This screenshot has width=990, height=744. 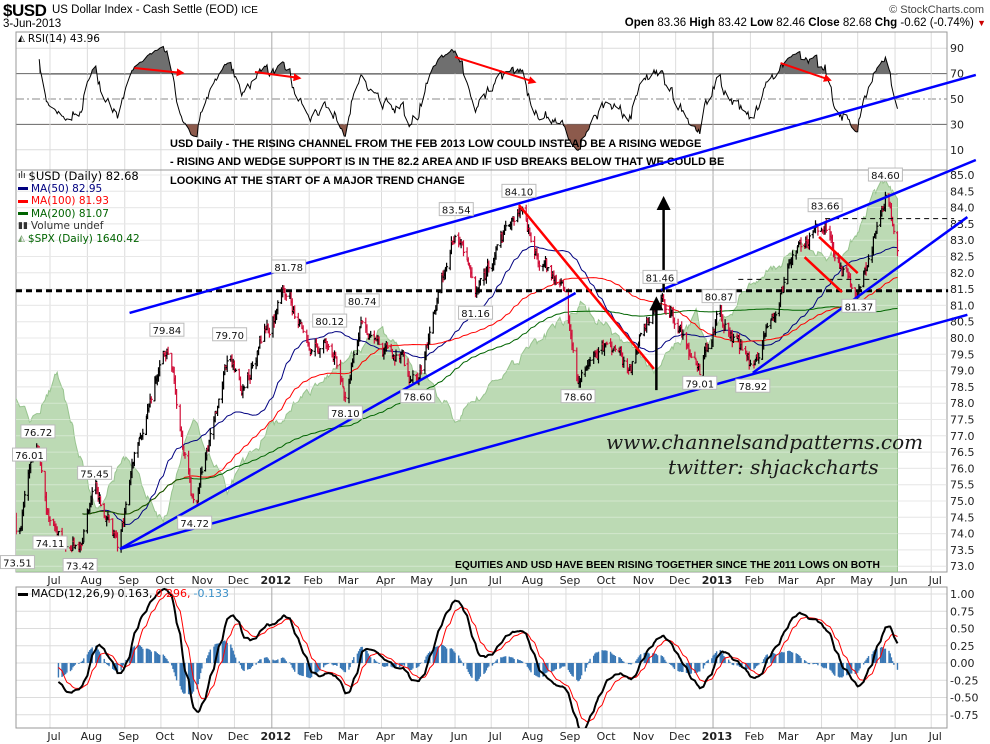 I want to click on macd-tick-label: 0.25, so click(x=962, y=646).